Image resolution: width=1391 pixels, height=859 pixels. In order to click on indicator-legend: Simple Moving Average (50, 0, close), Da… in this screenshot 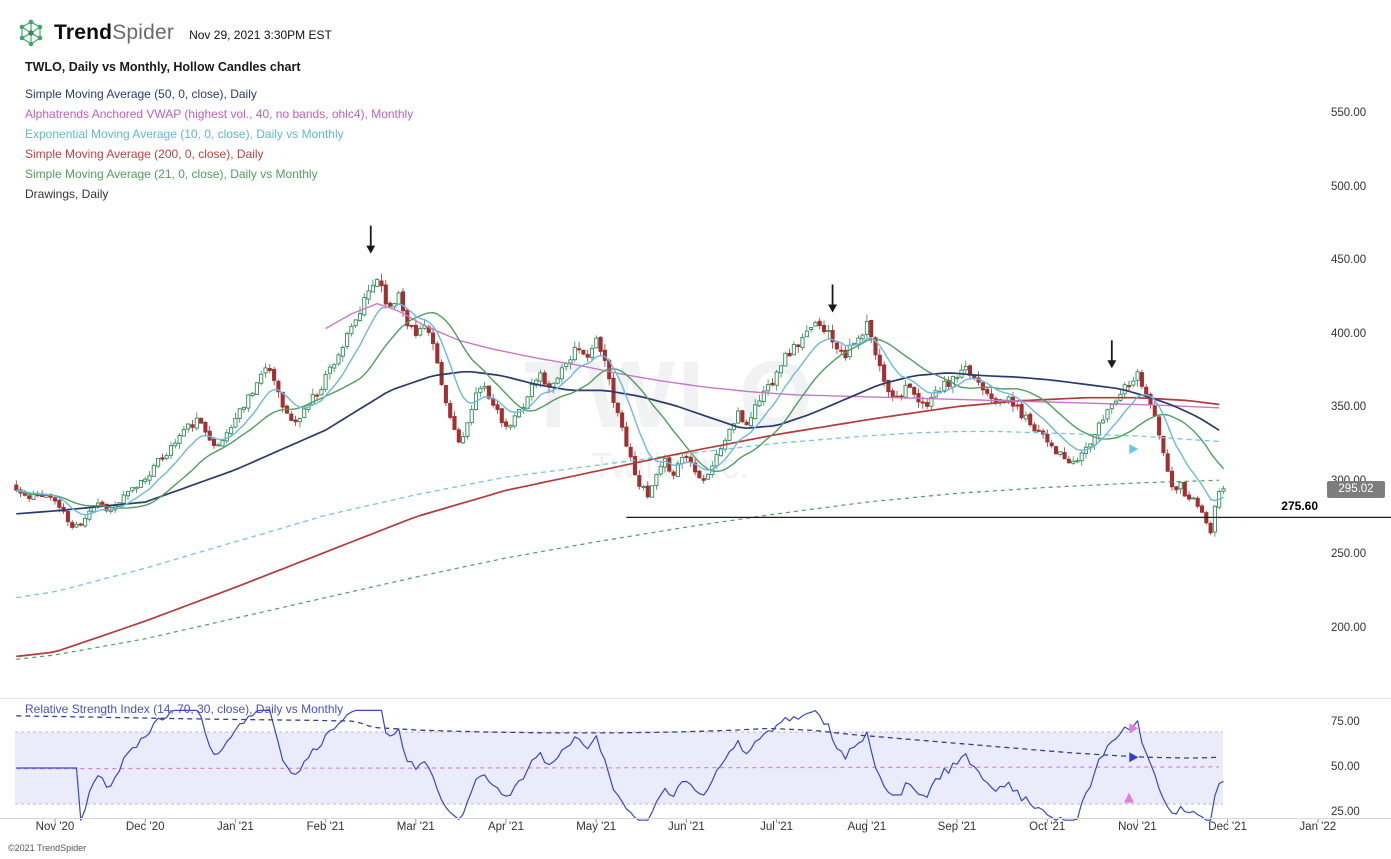, I will do `click(219, 144)`.